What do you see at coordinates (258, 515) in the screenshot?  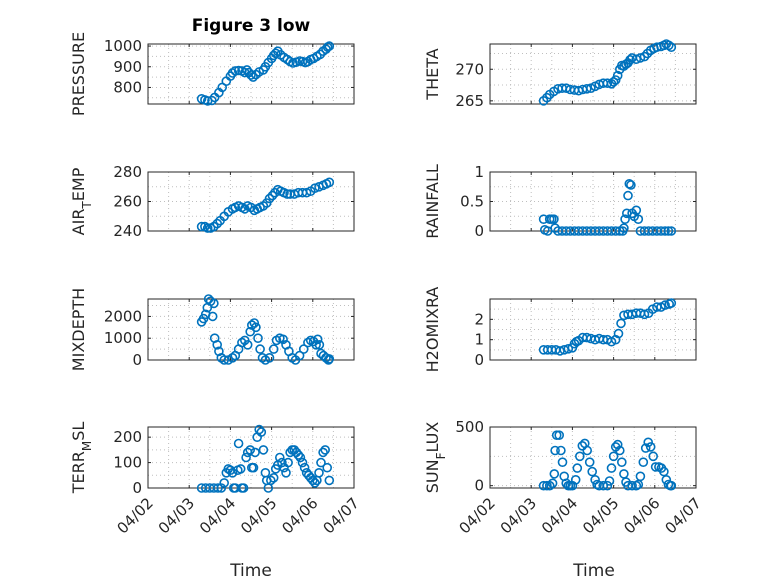 I see `x-tick-label: 04/05` at bounding box center [258, 515].